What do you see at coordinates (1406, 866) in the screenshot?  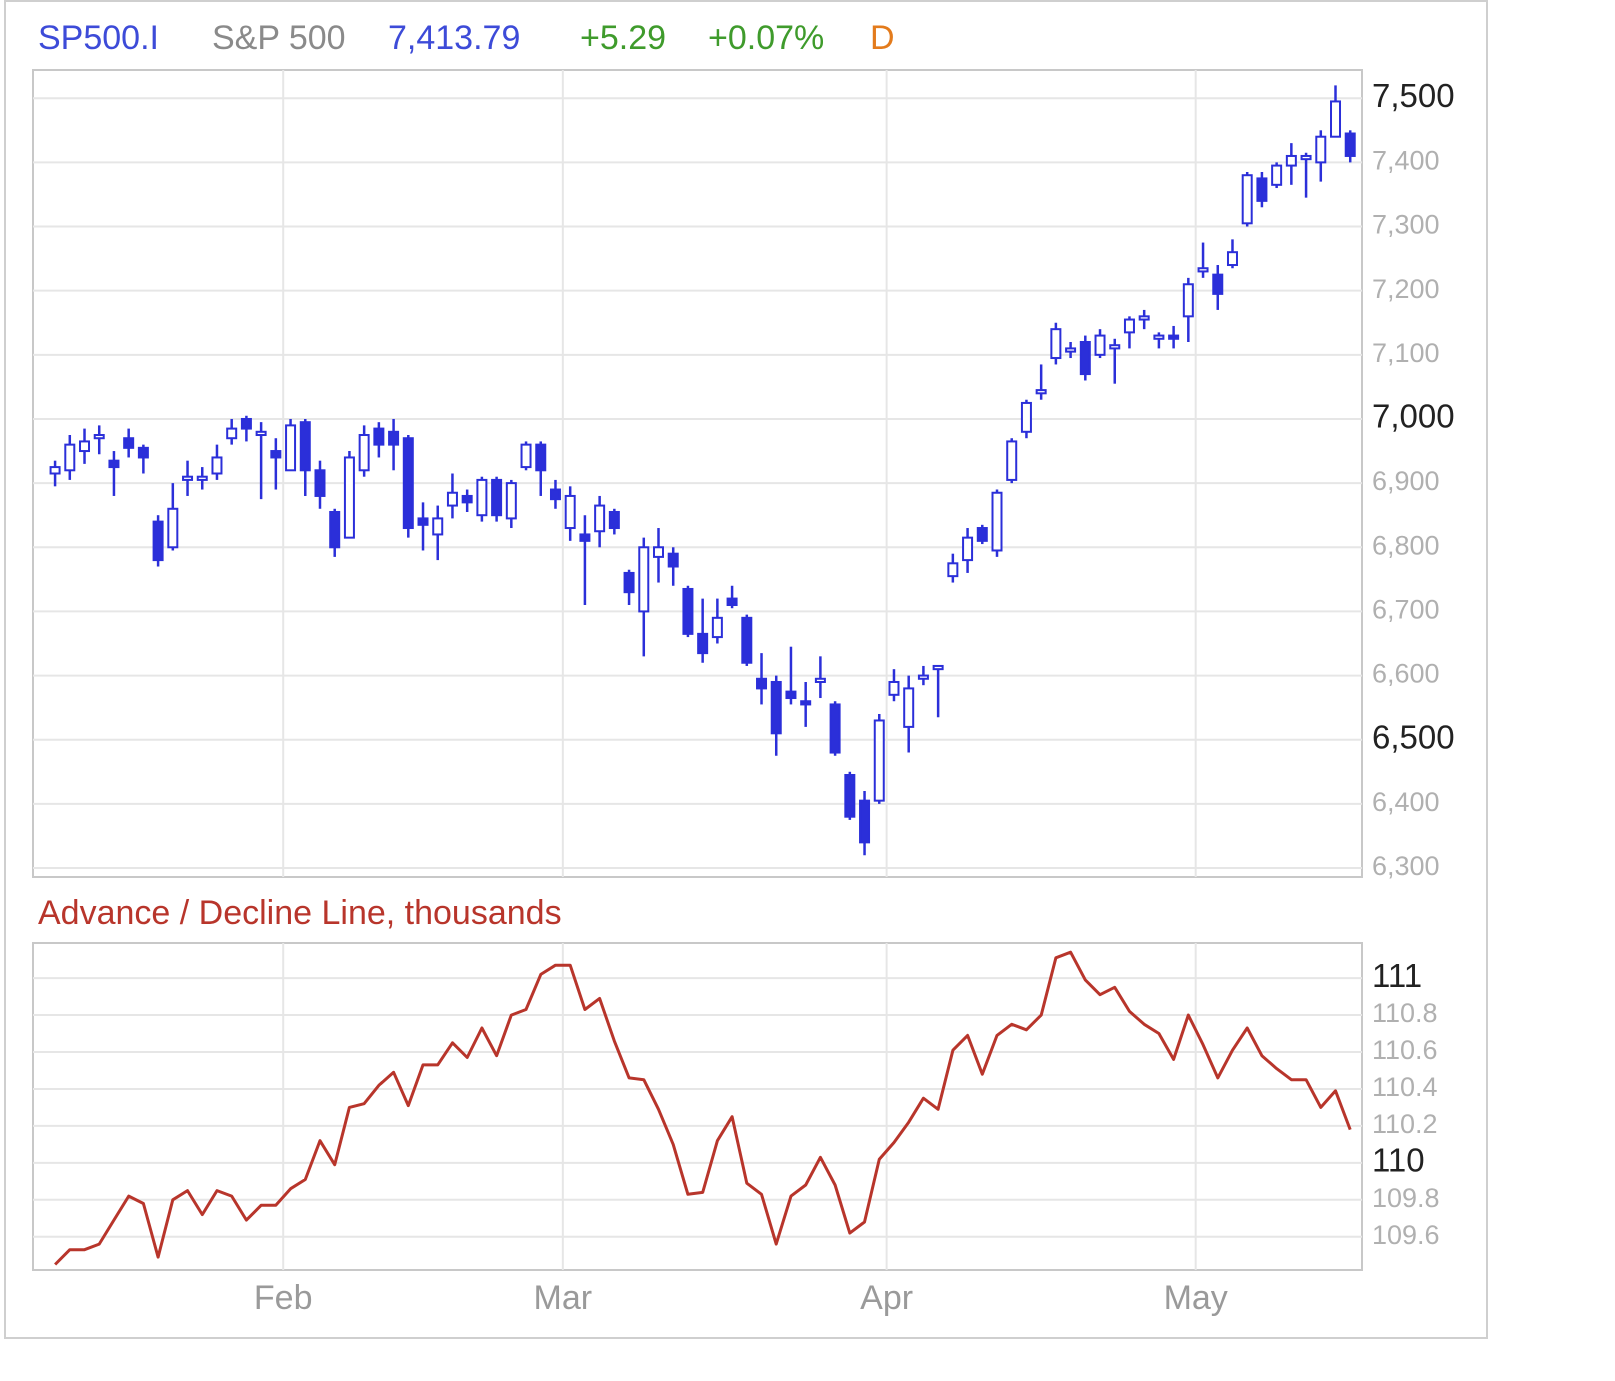 I see `y-tick-label: 6,300` at bounding box center [1406, 866].